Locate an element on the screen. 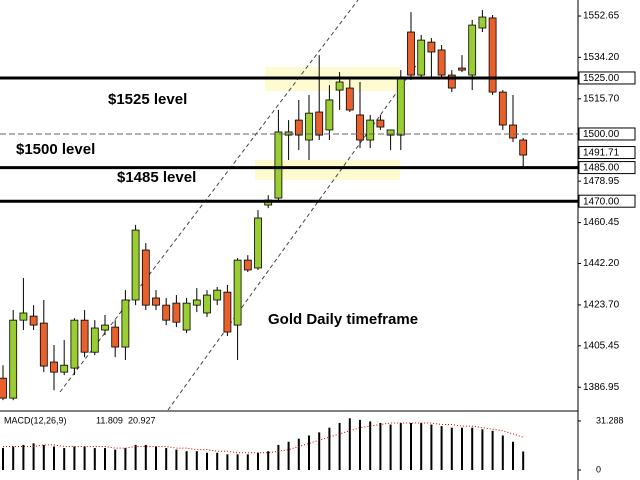 The width and height of the screenshot is (640, 480). annotation: Gold Daily timeframe is located at coordinates (343, 319).